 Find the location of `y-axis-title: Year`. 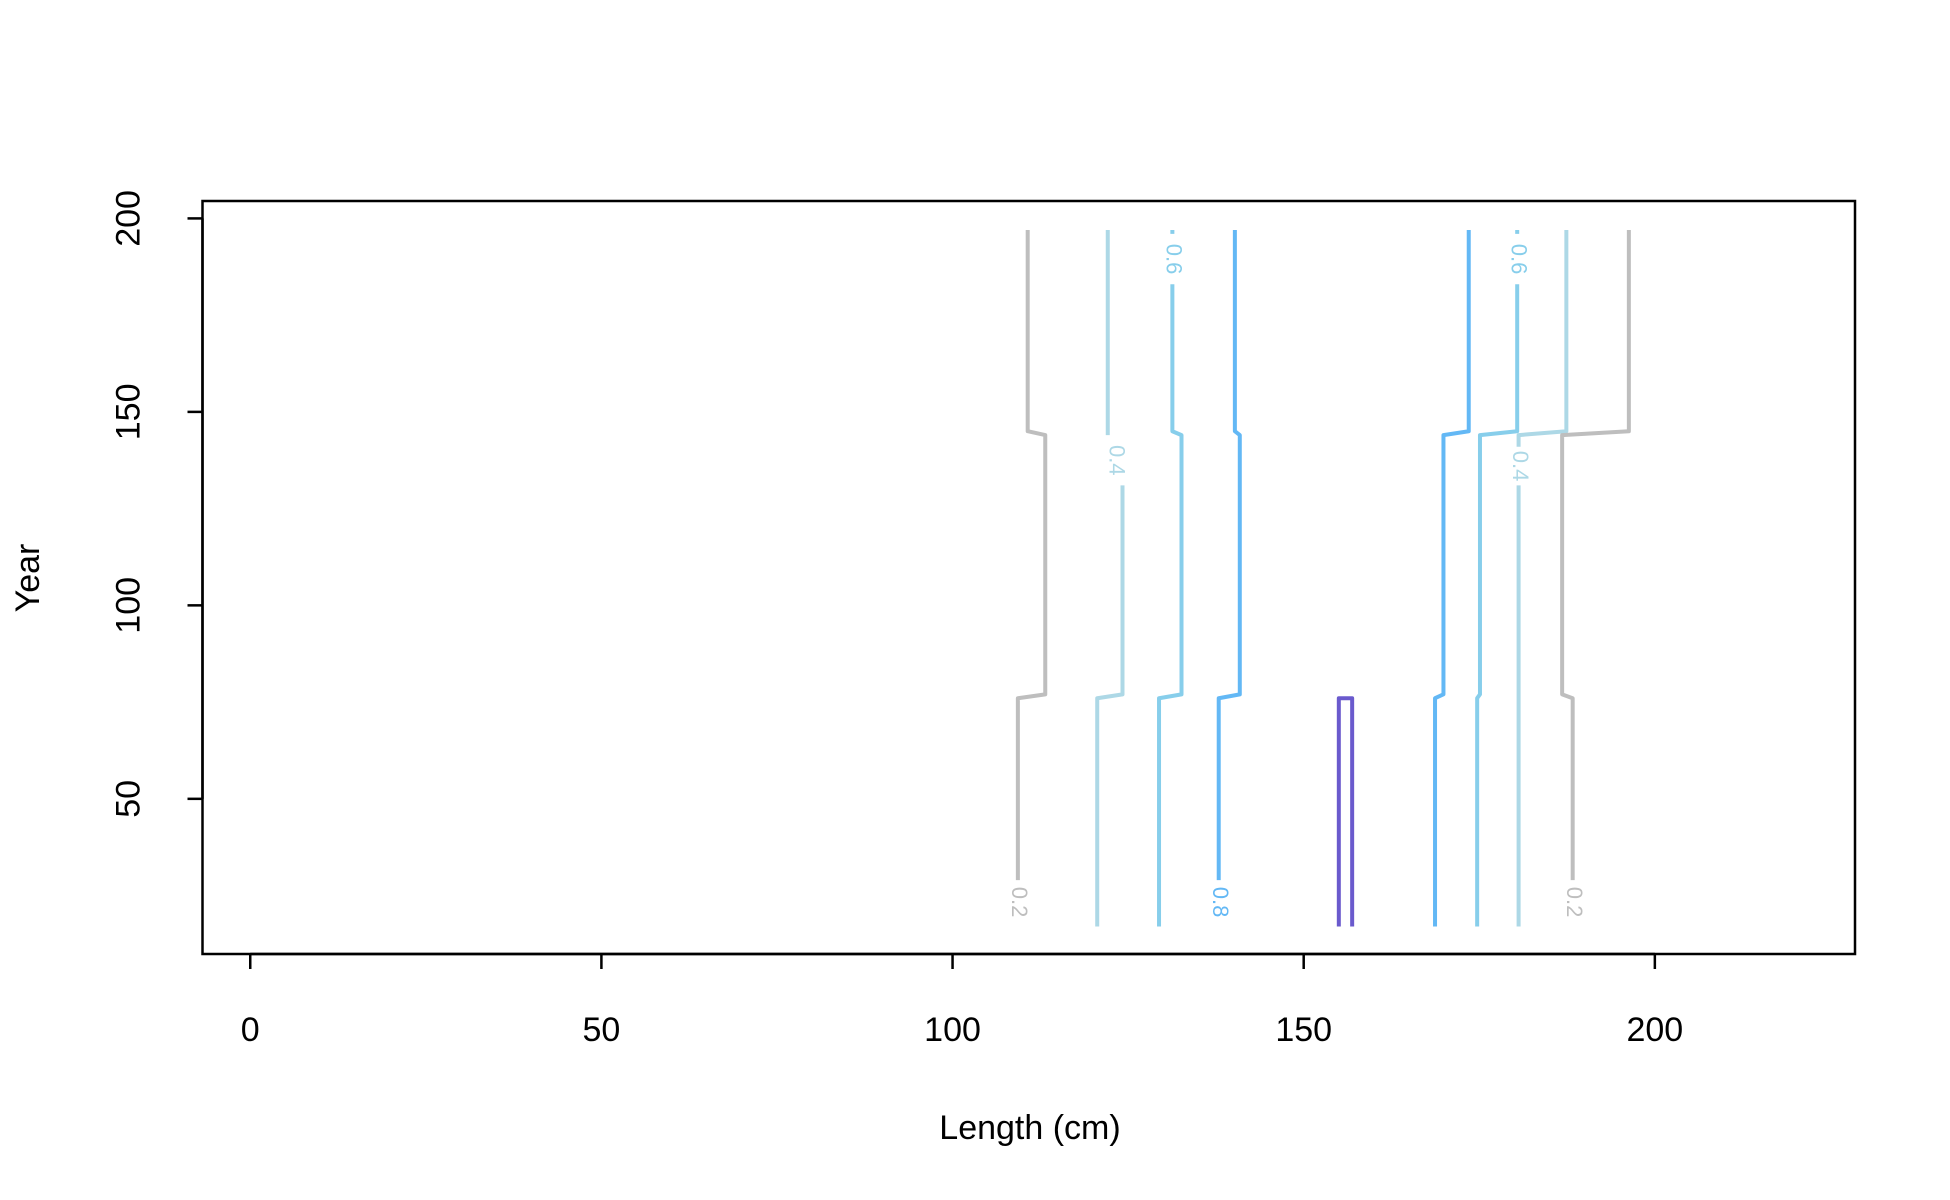

y-axis-title: Year is located at coordinates (28, 578).